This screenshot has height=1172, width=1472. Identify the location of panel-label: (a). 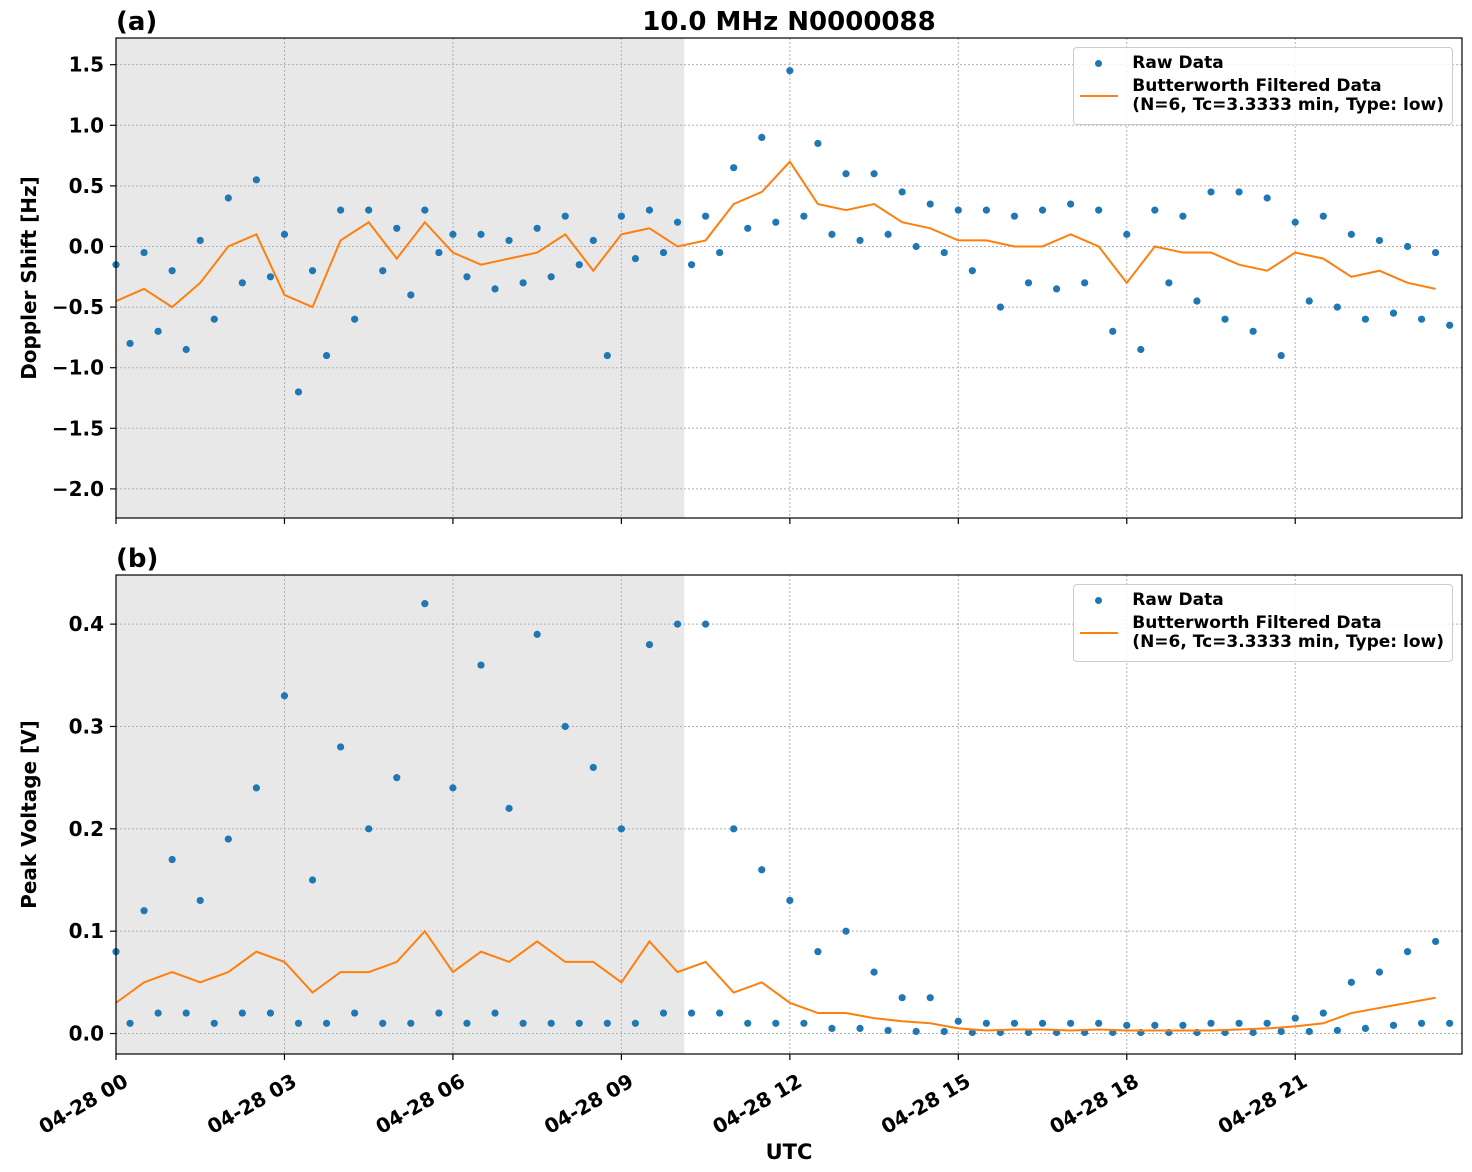
(136, 22).